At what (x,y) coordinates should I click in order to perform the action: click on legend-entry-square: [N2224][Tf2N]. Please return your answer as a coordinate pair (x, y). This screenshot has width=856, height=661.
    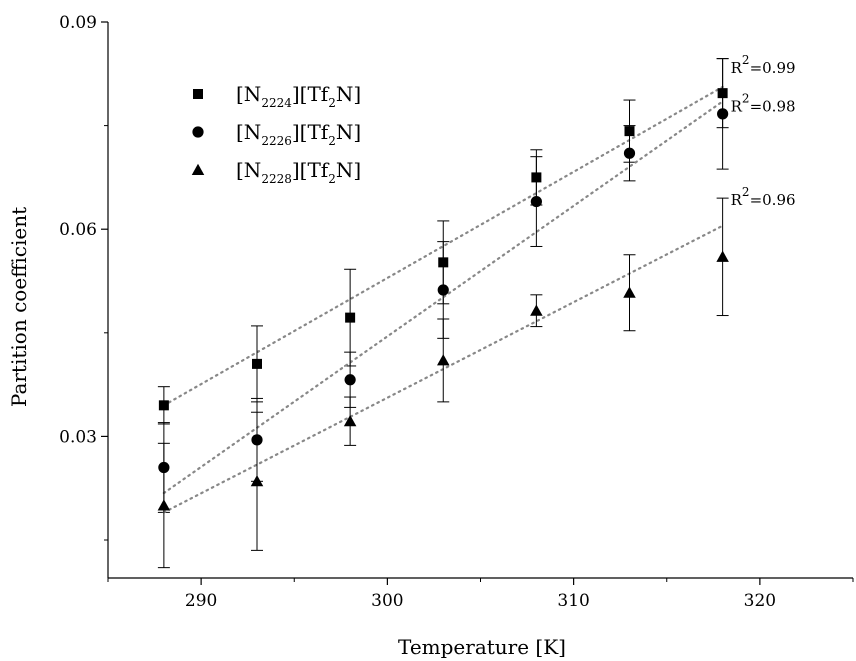
    Looking at the image, I should click on (277, 96).